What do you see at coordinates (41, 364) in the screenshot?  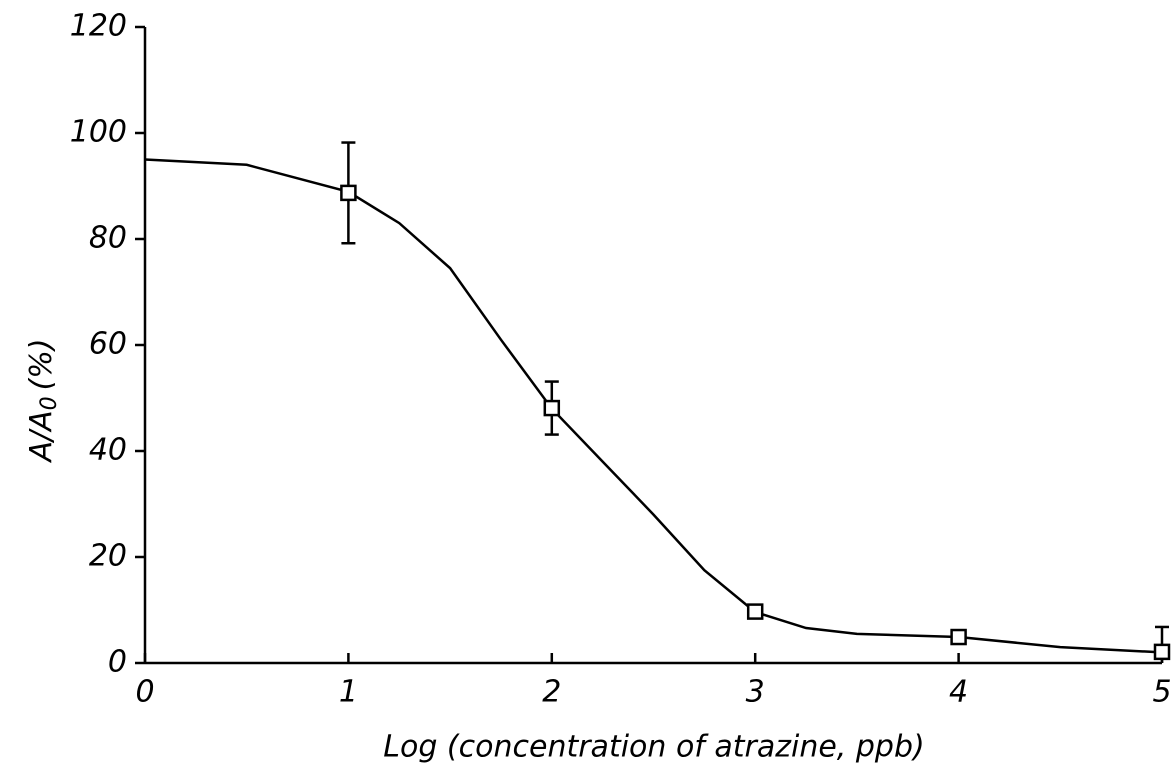 I see `y-label-suffix: (%)` at bounding box center [41, 364].